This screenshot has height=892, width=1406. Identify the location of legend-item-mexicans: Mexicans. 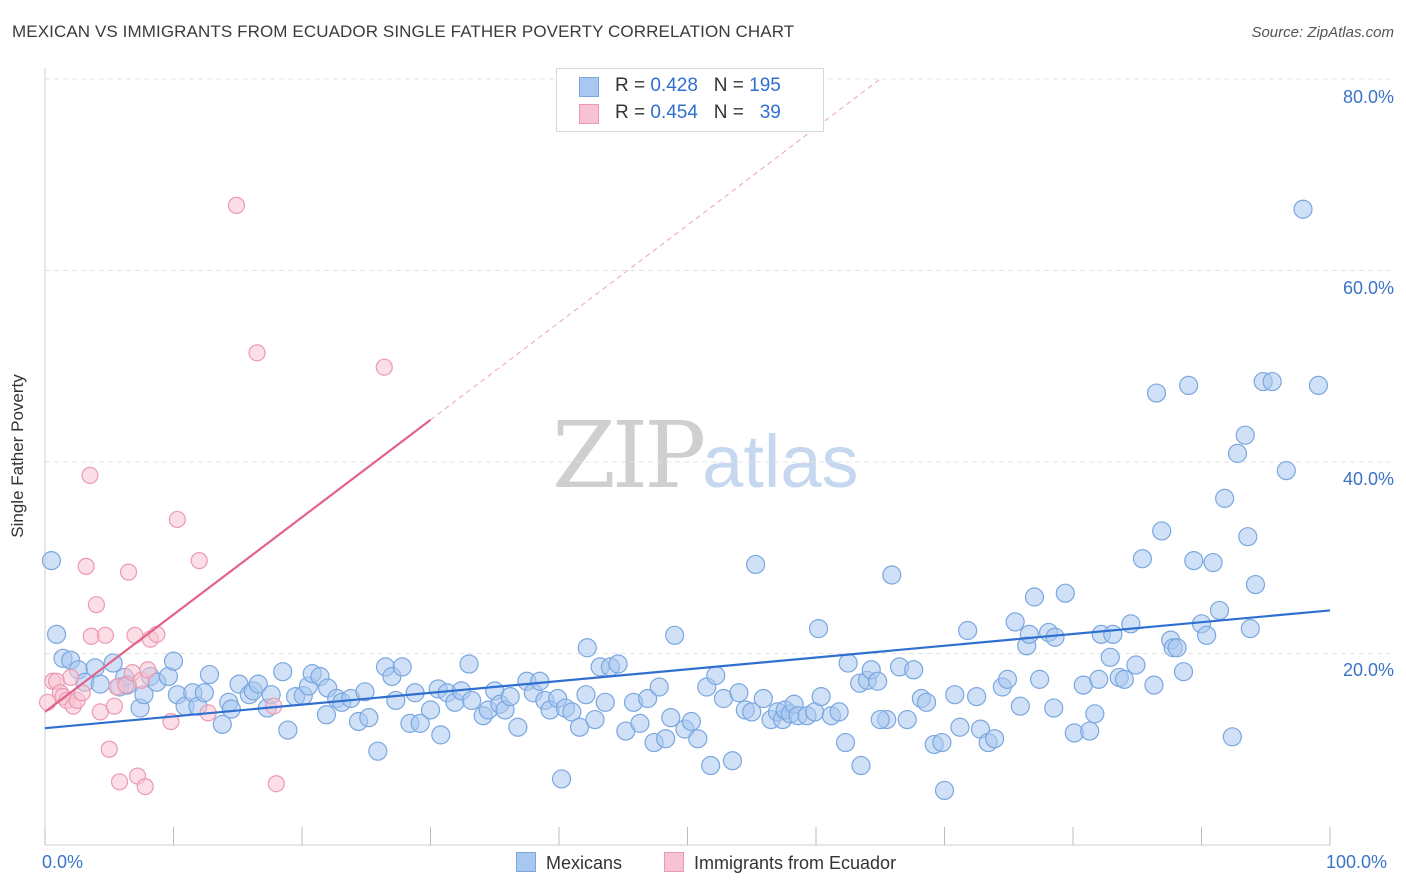
(569, 863).